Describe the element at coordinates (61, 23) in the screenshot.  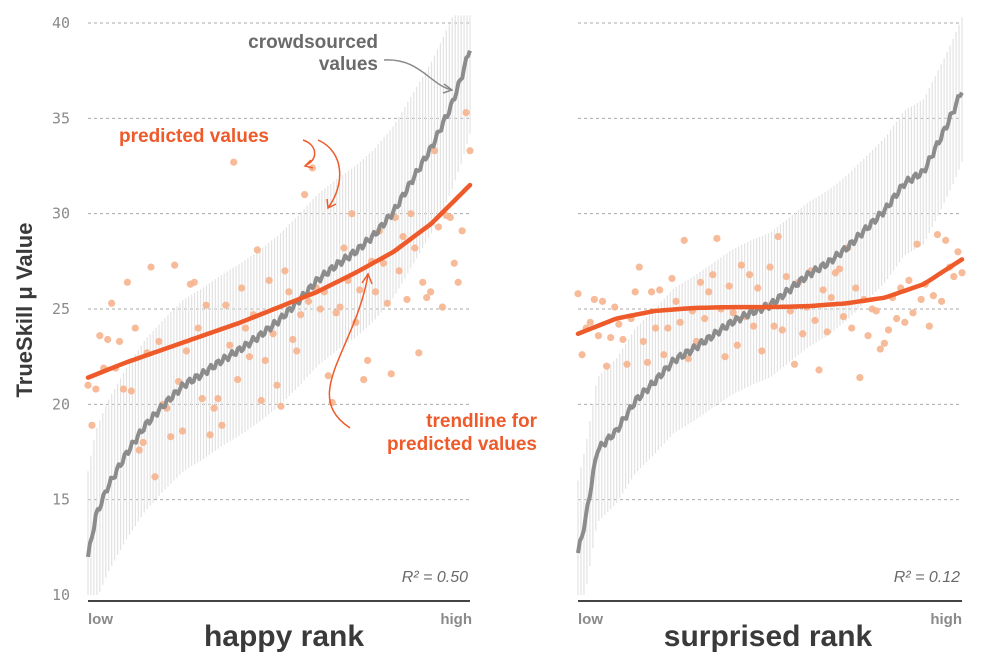
I see `y-tick-label: 40` at that location.